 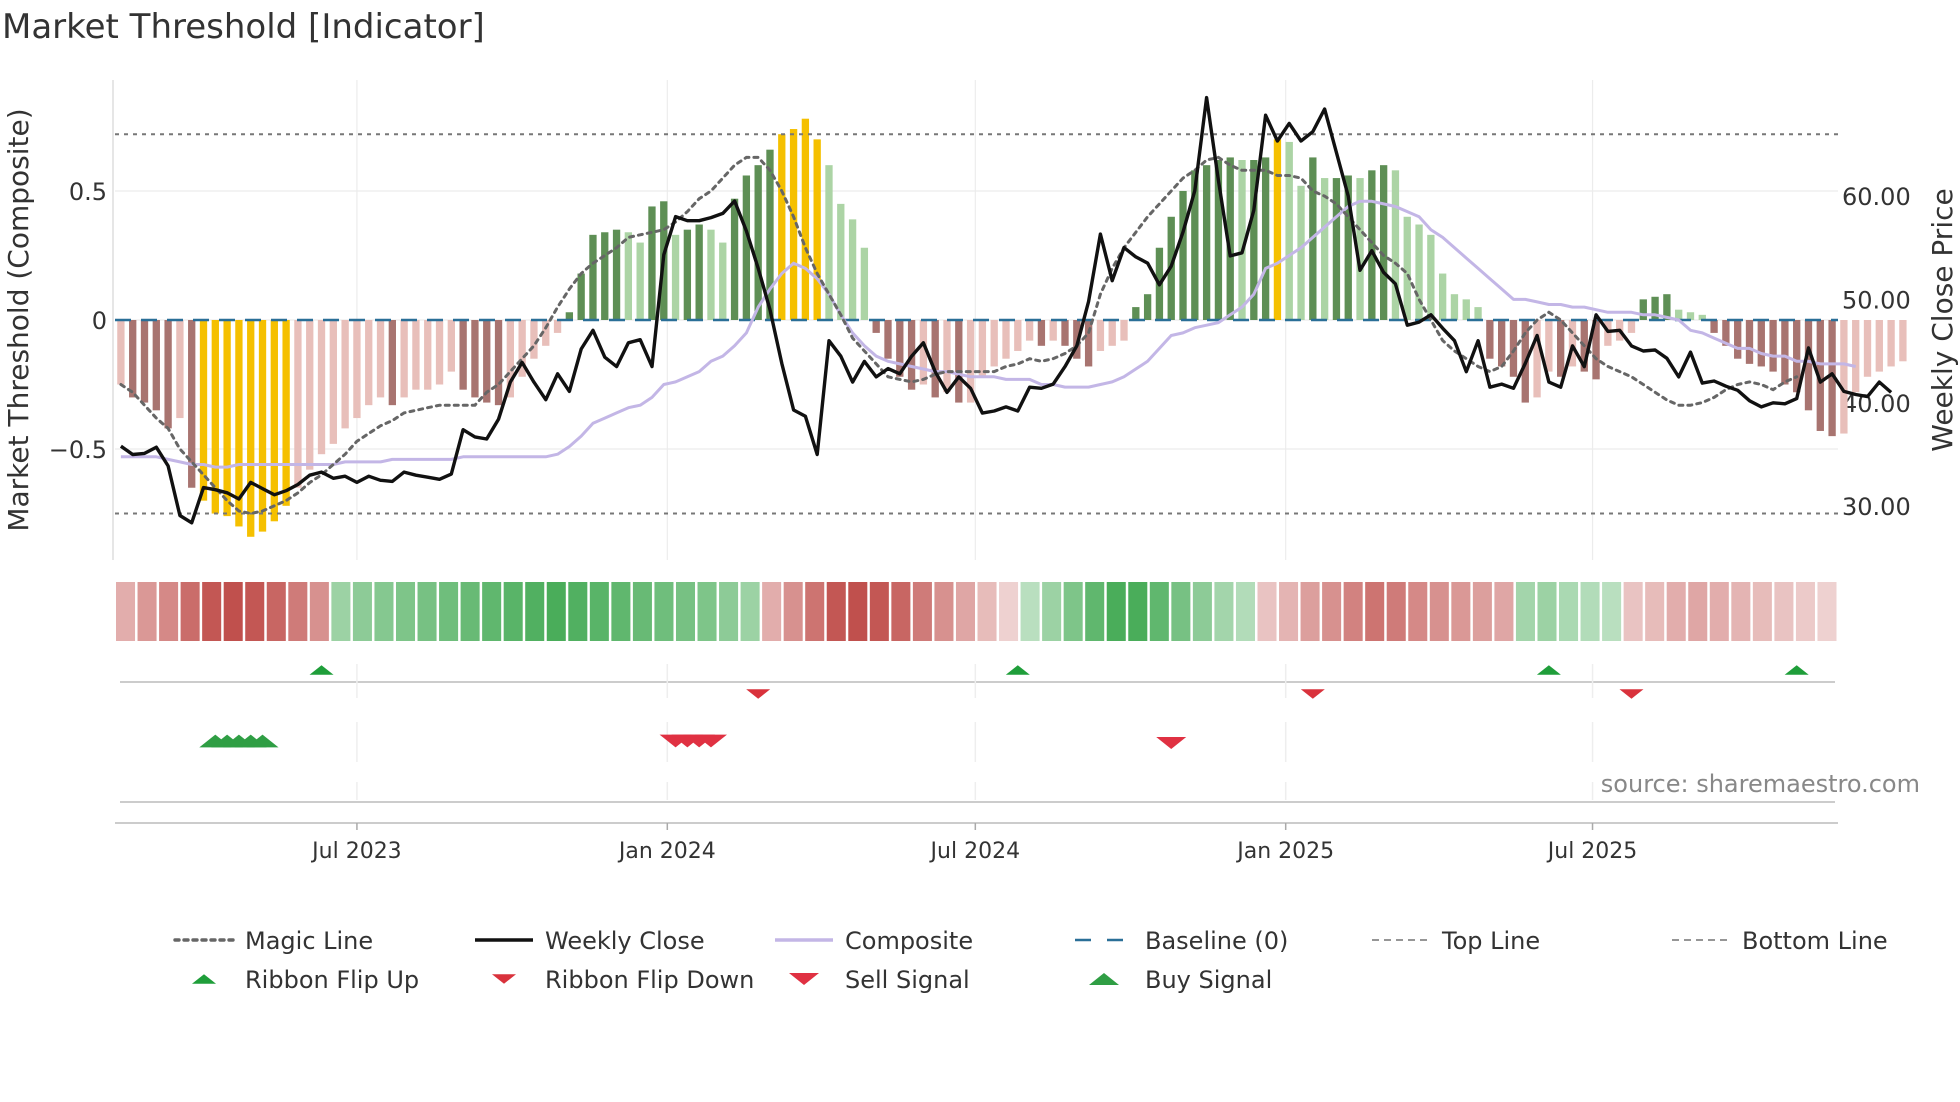 I want to click on y-axis-right-label: Weekly Close Price, so click(x=1942, y=319).